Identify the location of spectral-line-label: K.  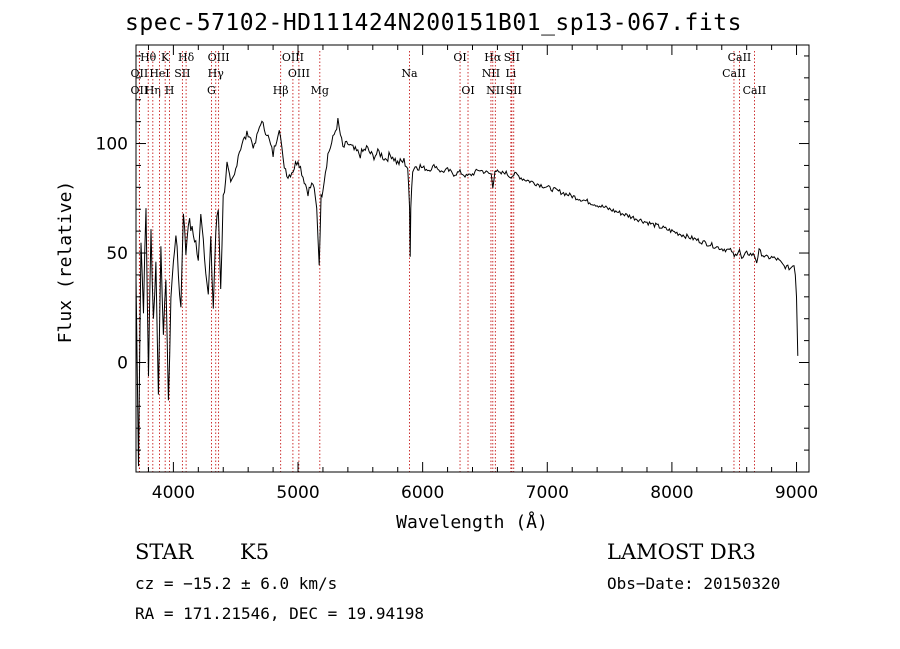
(165, 57).